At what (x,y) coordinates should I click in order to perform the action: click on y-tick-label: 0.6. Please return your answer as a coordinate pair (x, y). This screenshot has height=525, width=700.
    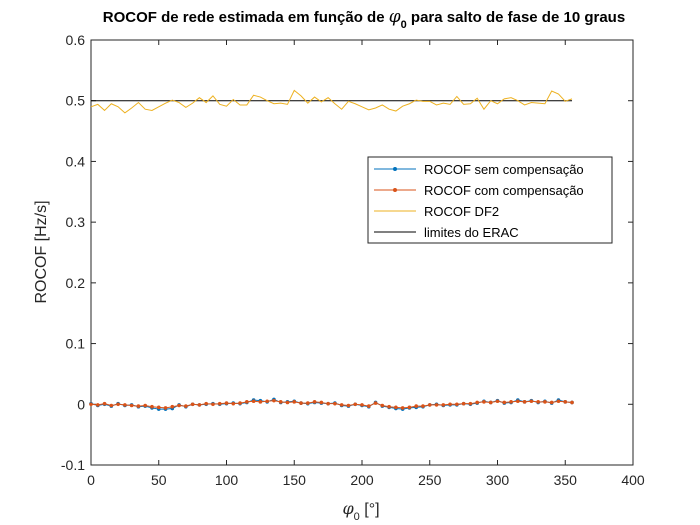
    Looking at the image, I should click on (76, 40).